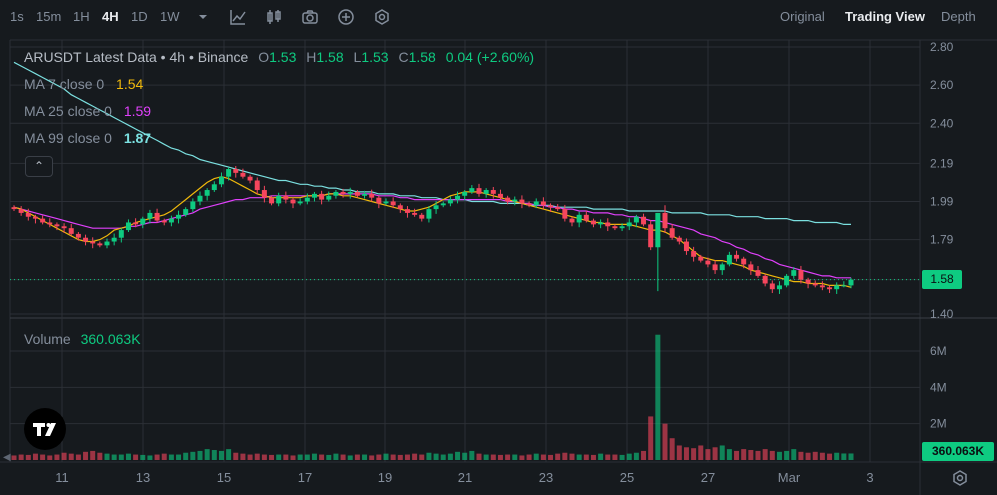 The height and width of the screenshot is (495, 997). Describe the element at coordinates (49, 16) in the screenshot. I see `interval-15m: 15m` at that location.